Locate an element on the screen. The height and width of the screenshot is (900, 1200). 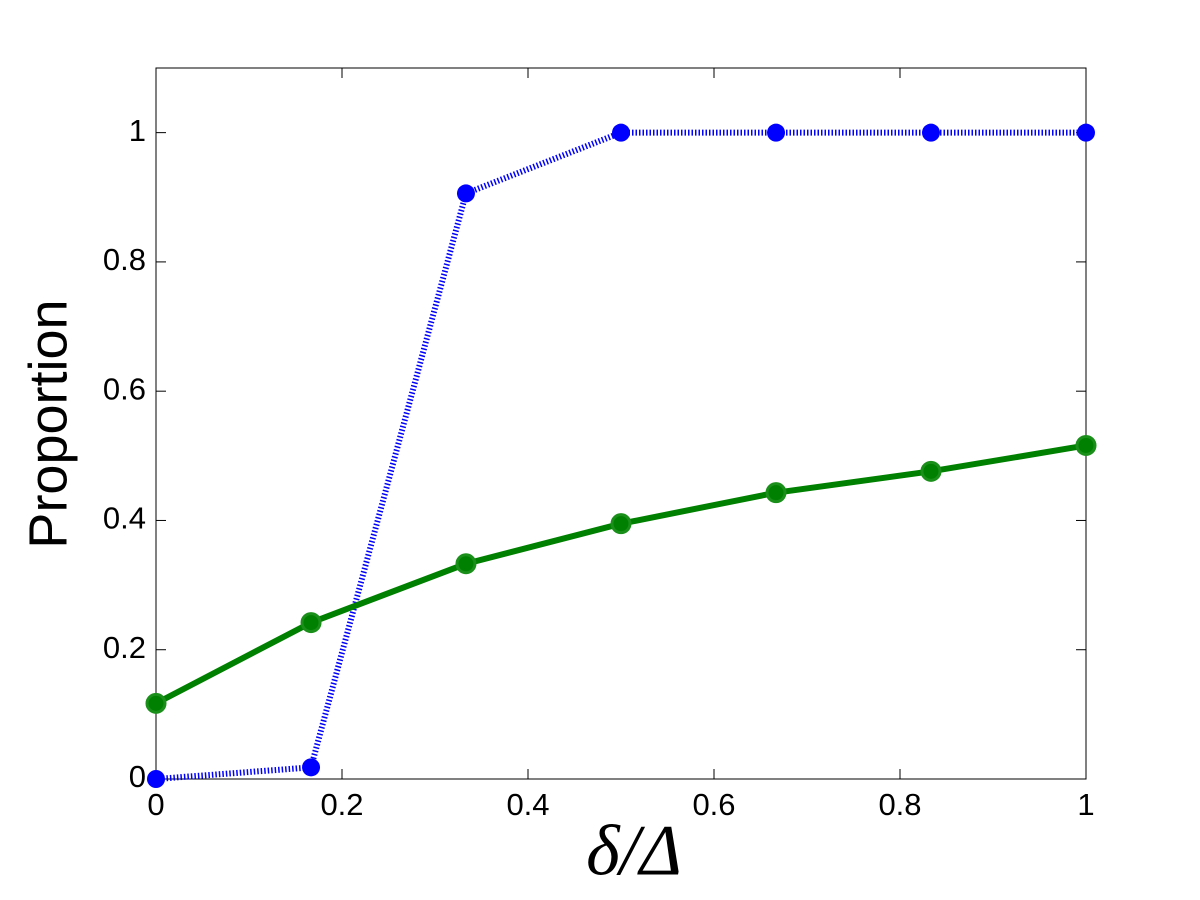
y-tick-label: 1 is located at coordinates (137, 130).